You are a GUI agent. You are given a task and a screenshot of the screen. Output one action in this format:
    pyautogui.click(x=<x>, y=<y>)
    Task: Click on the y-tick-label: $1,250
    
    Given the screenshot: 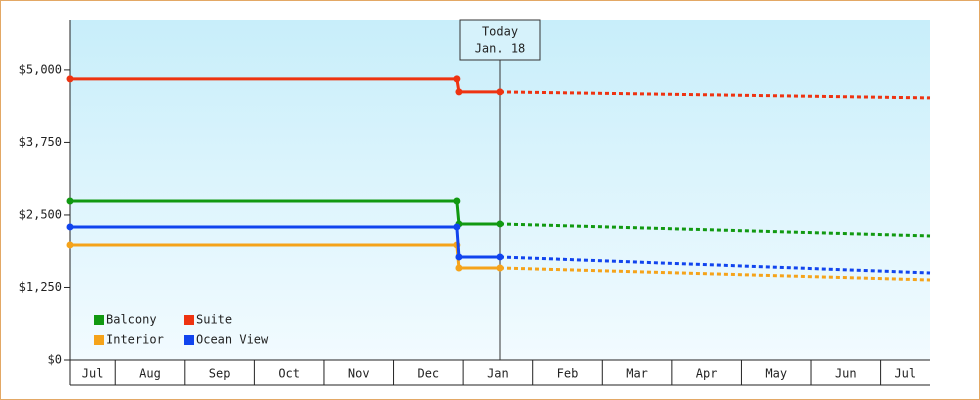 What is the action you would take?
    pyautogui.click(x=40, y=287)
    